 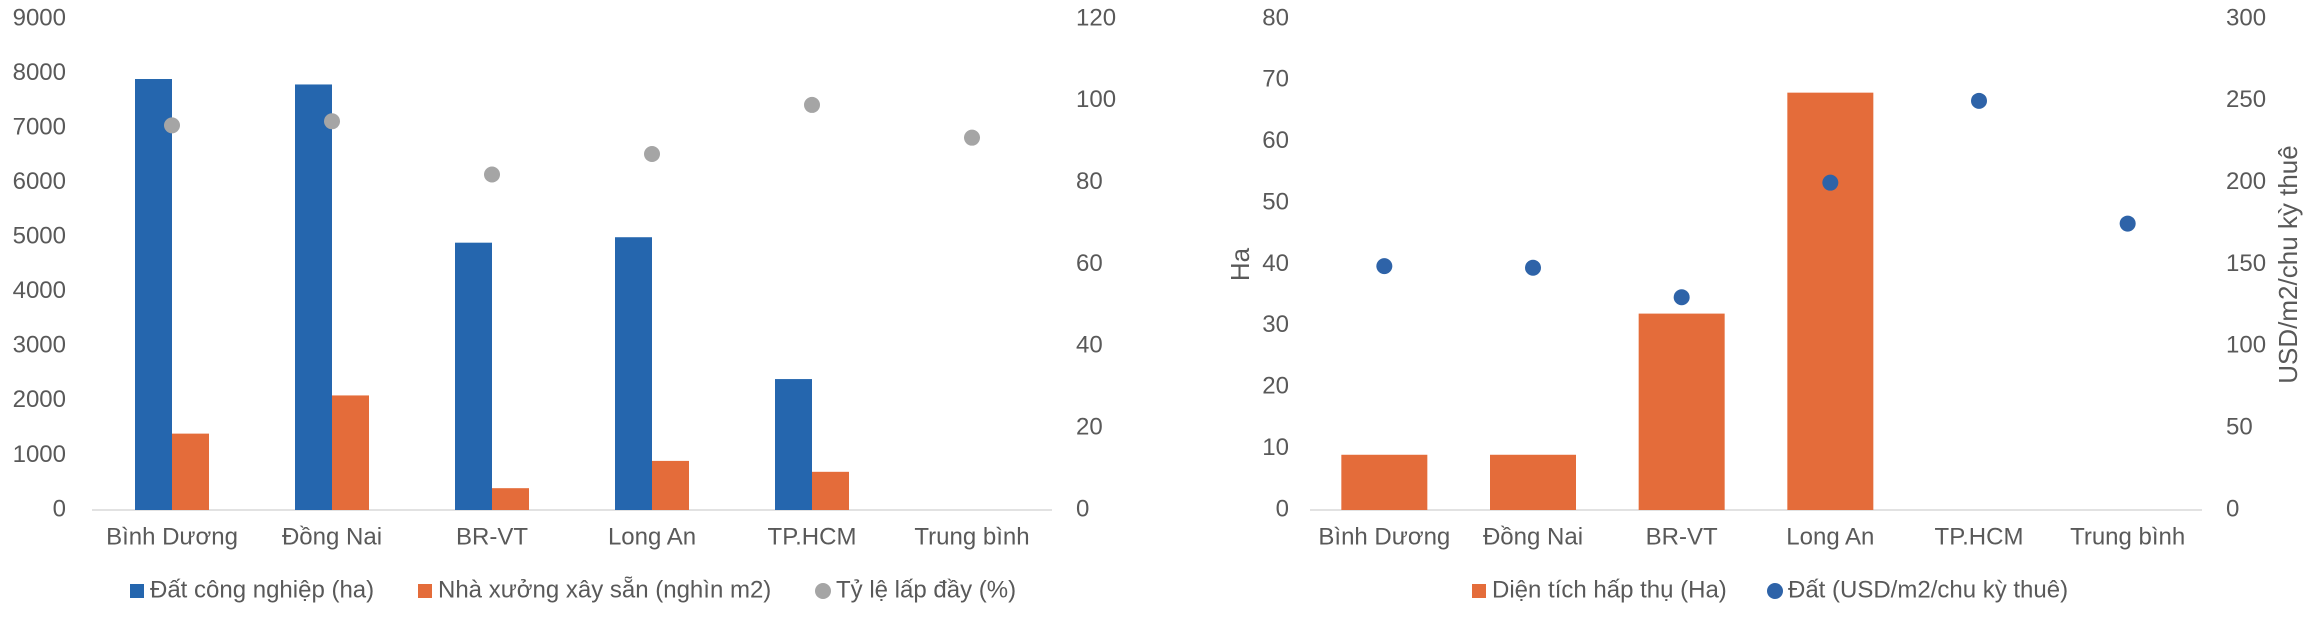 I want to click on y-tick-label: 60, so click(x=1275, y=140).